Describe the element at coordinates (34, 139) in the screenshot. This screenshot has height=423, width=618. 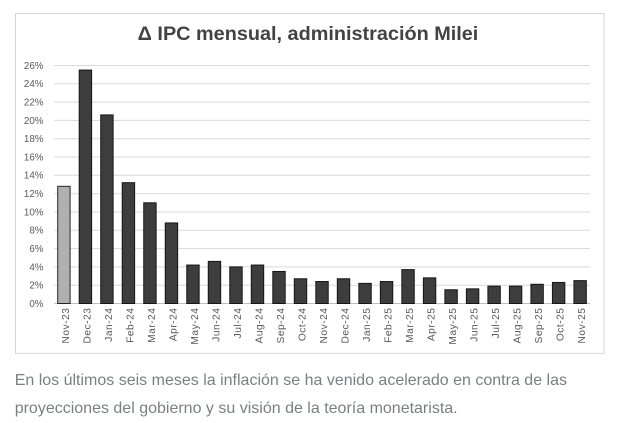
I see `svg-text: 18%` at that location.